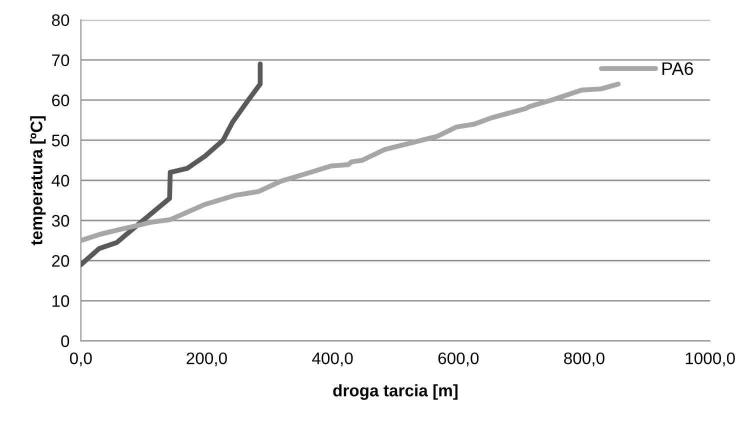  Describe the element at coordinates (395, 392) in the screenshot. I see `x-axis-title: droga tarcia [m]` at that location.